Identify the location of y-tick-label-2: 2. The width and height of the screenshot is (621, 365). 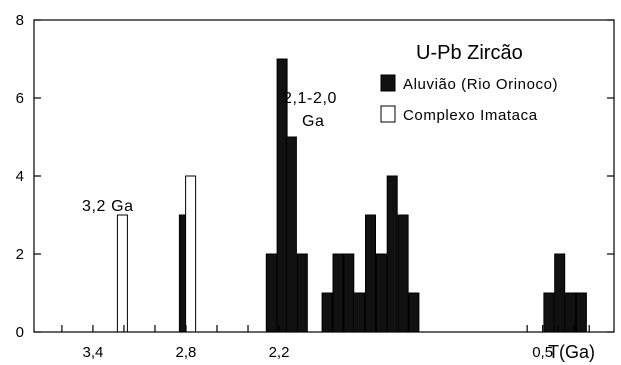
(20, 254).